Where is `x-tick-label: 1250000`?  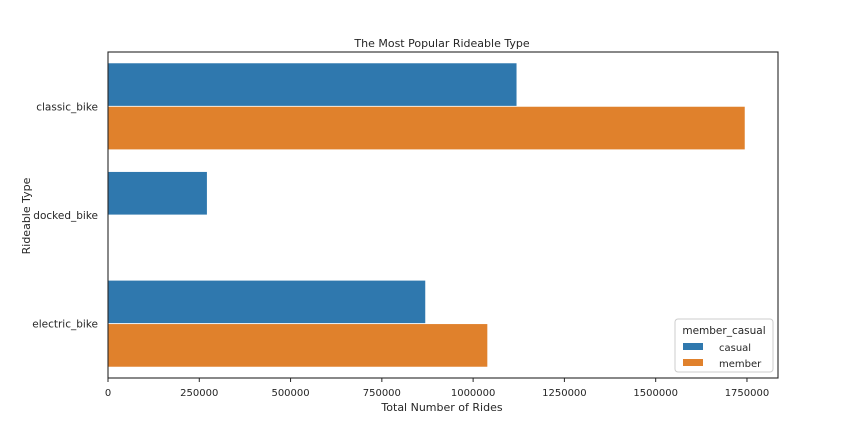 x-tick-label: 1250000 is located at coordinates (564, 393).